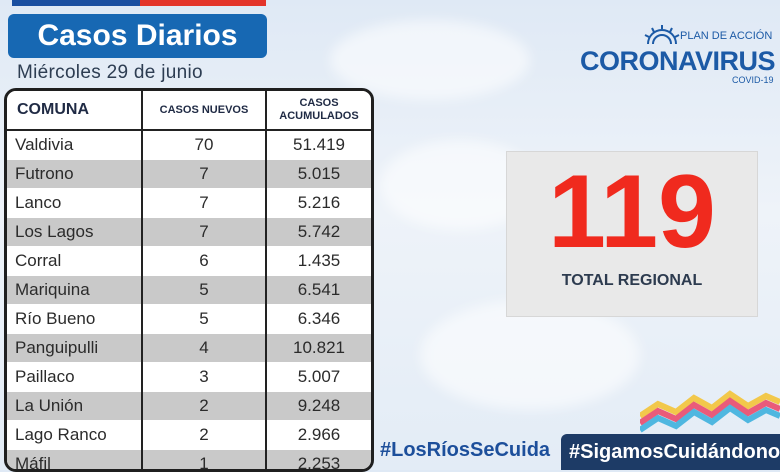  What do you see at coordinates (670, 452) in the screenshot?
I see `hashtag-sigamos-cuidandonos: #SigamosCuidándonos` at bounding box center [670, 452].